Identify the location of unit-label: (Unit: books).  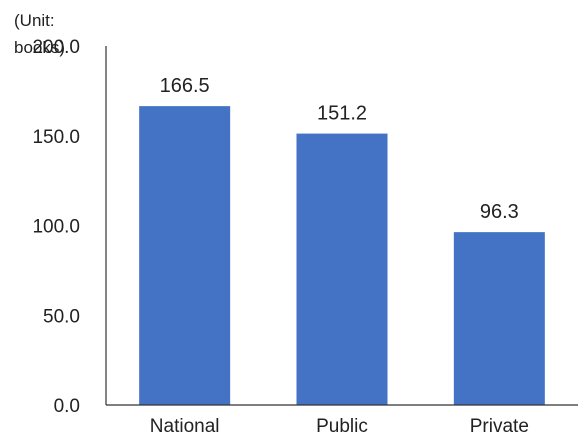
(39, 34).